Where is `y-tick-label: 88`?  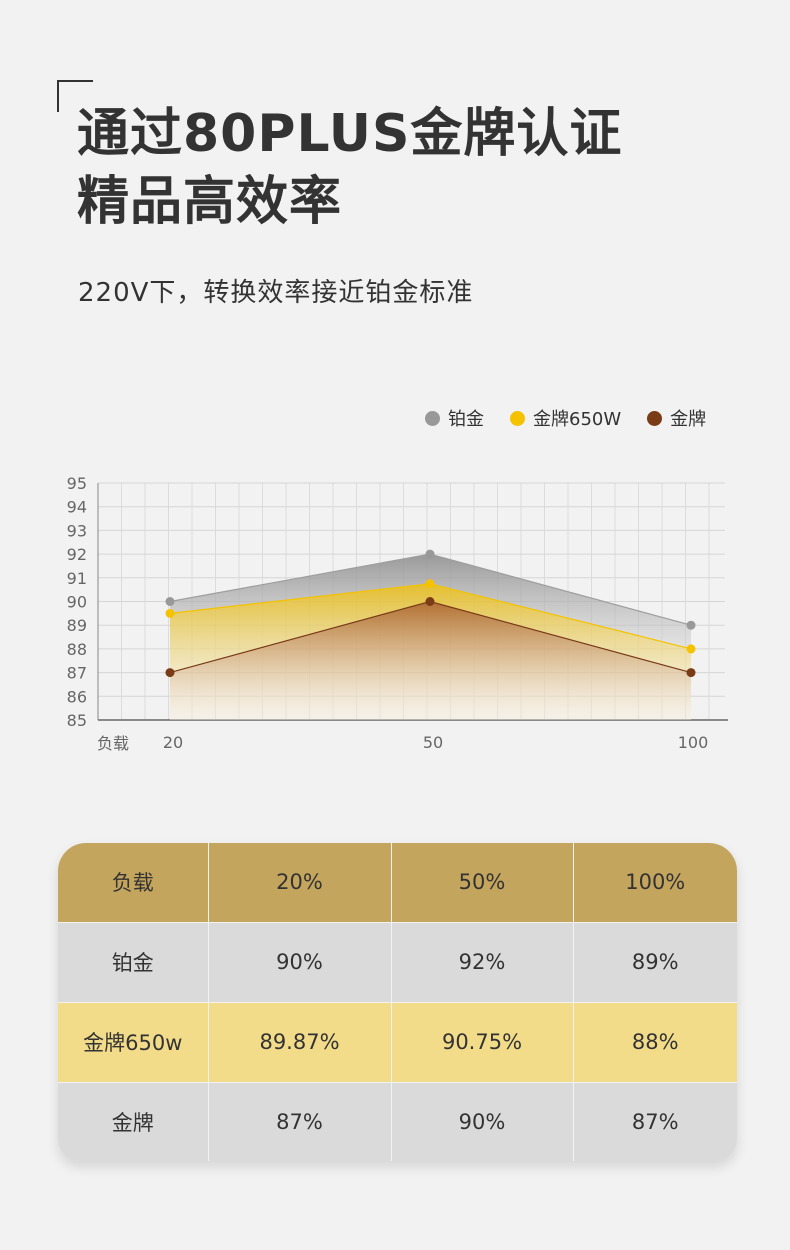 y-tick-label: 88 is located at coordinates (77, 649).